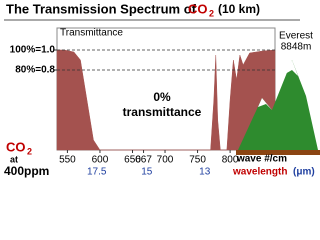 The image size is (320, 240). I want to click on y-tick-label: 80%=0.8, so click(35, 70).